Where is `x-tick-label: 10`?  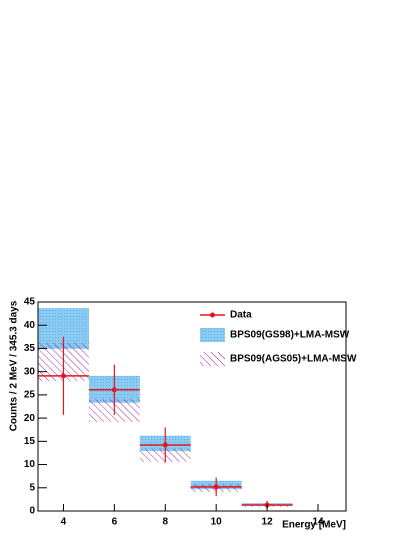
x-tick-label: 10 is located at coordinates (217, 522).